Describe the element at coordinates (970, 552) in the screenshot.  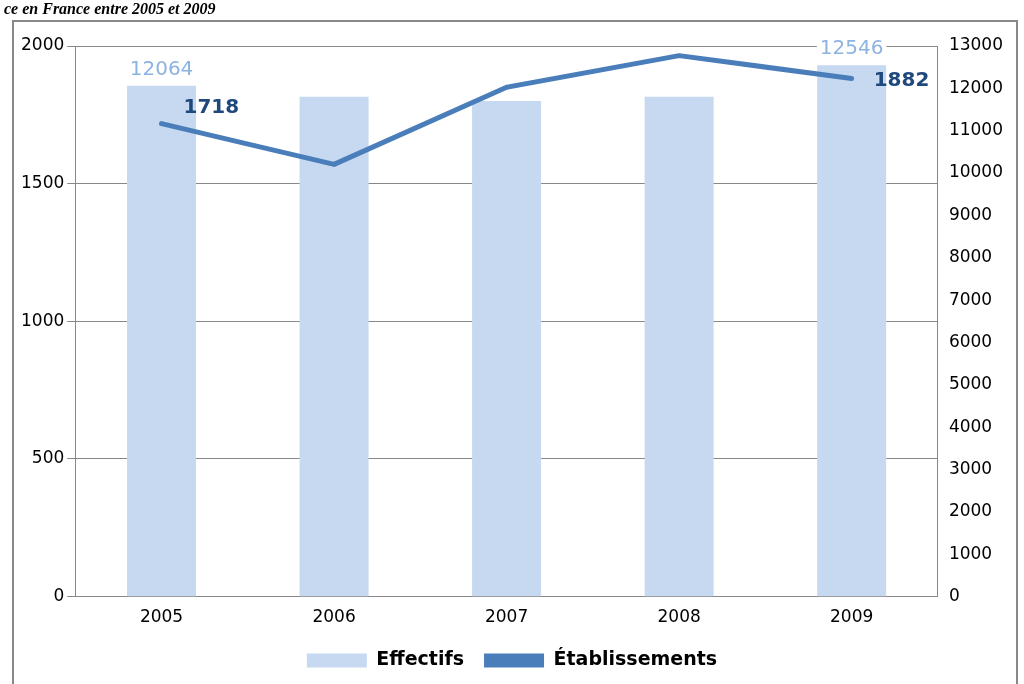
I see `y2-tick-label: 1000` at that location.